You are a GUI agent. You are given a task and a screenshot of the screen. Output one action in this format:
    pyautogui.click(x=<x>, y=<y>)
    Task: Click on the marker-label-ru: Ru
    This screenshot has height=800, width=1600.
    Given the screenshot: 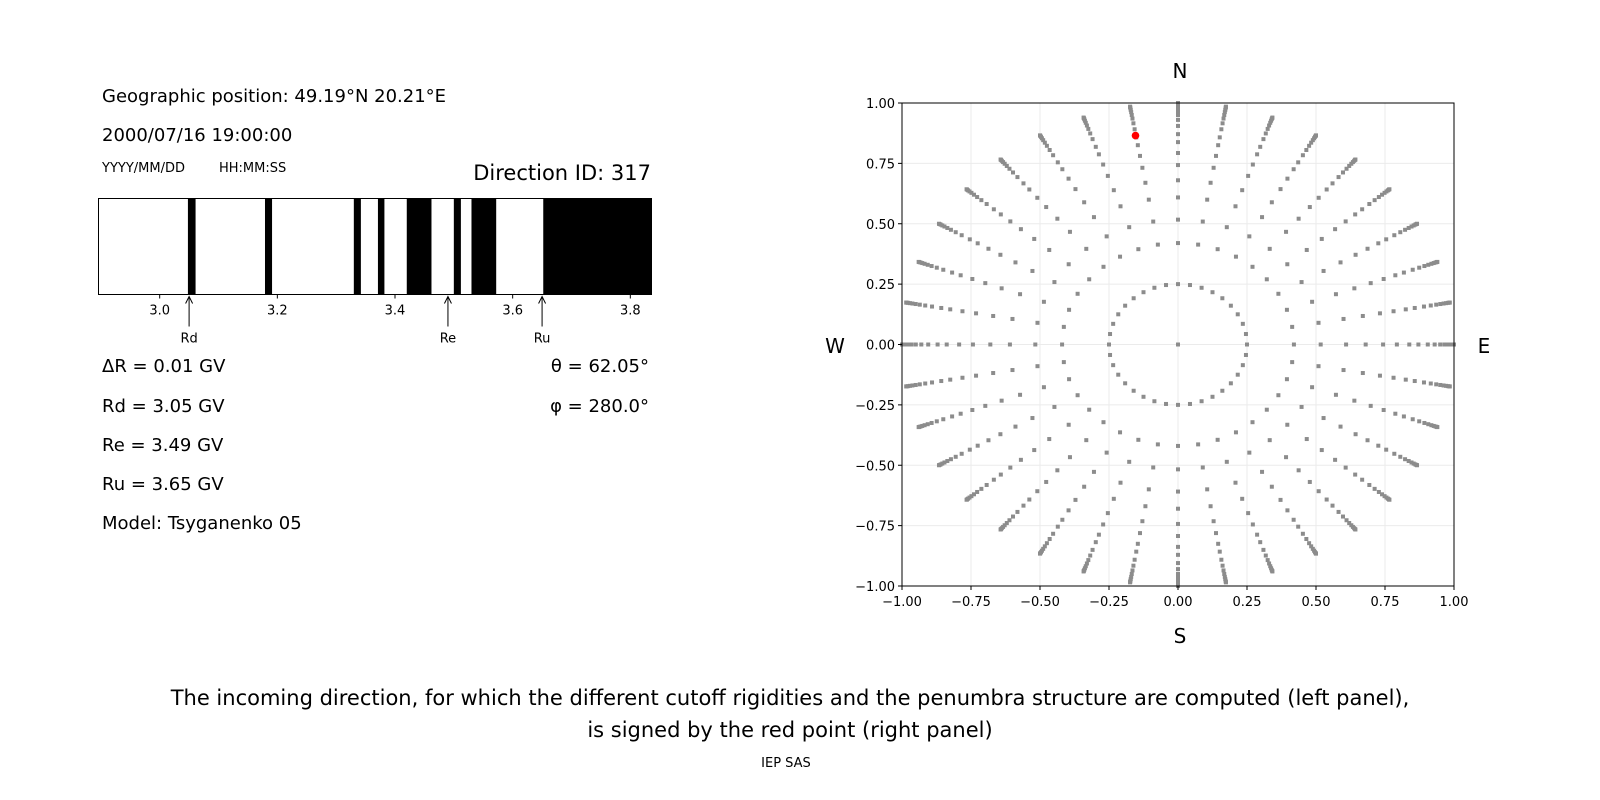 What is the action you would take?
    pyautogui.click(x=542, y=339)
    